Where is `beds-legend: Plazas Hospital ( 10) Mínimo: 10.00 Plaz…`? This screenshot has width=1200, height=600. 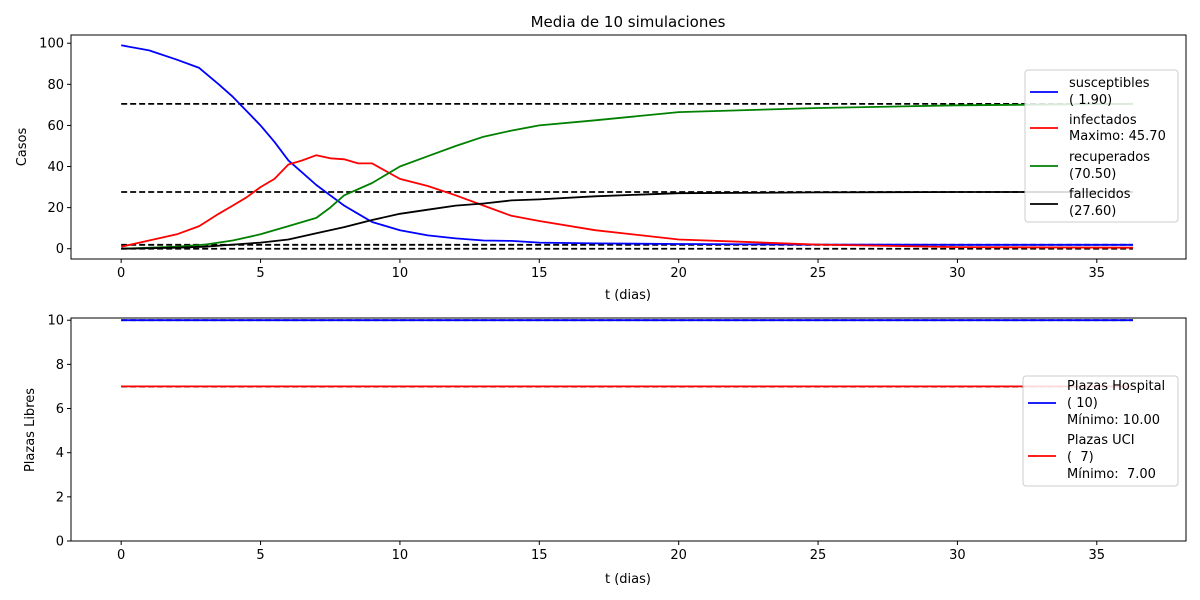 beds-legend: Plazas Hospital ( 10) Mínimo: 10.00 Plaz… is located at coordinates (1100, 431).